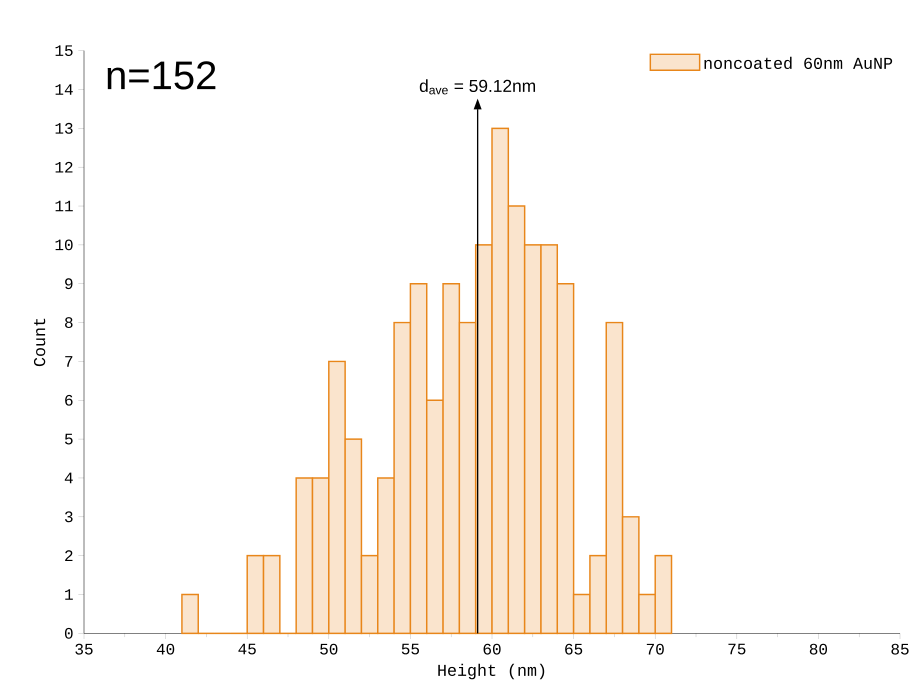 The width and height of the screenshot is (916, 700). Describe the element at coordinates (655, 649) in the screenshot. I see `x-tick-label: 70` at that location.